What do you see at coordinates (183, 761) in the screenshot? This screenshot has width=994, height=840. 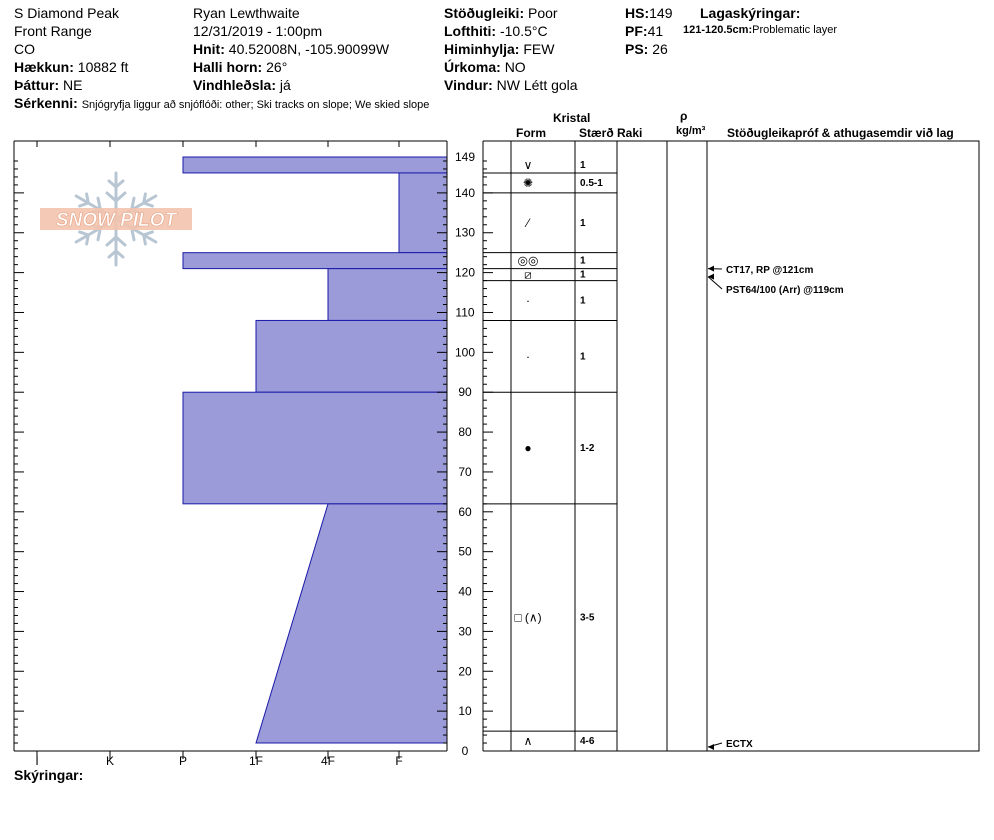 I see `x-tick-label: P` at bounding box center [183, 761].